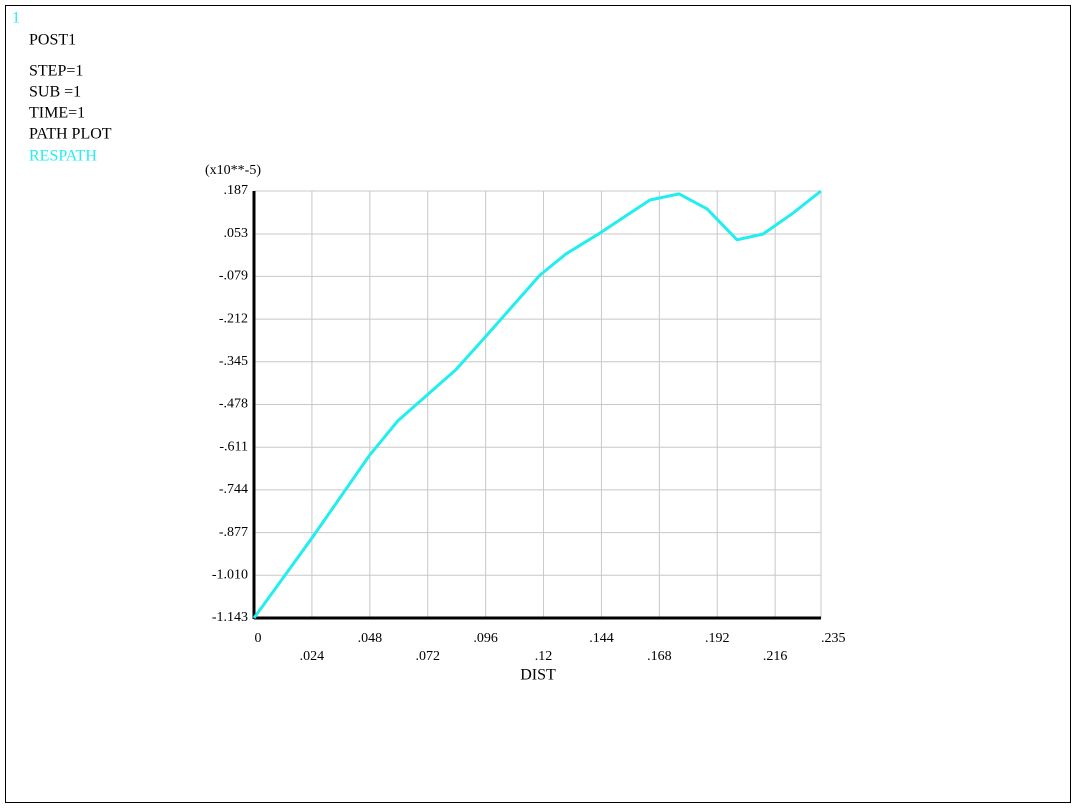 This screenshot has height=810, width=1077. What do you see at coordinates (233, 361) in the screenshot?
I see `y-tick-label: -.345` at bounding box center [233, 361].